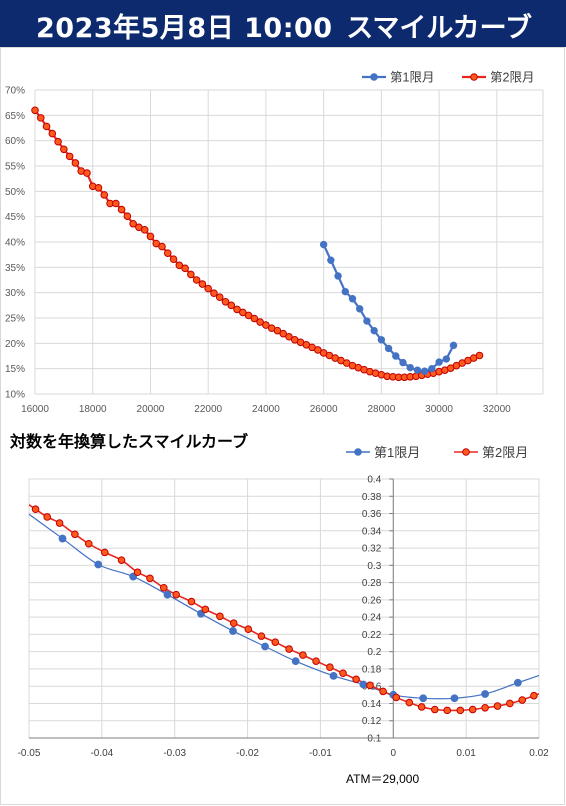 The height and width of the screenshot is (806, 566). What do you see at coordinates (208, 409) in the screenshot?
I see `x-tick-label: 22000` at bounding box center [208, 409].